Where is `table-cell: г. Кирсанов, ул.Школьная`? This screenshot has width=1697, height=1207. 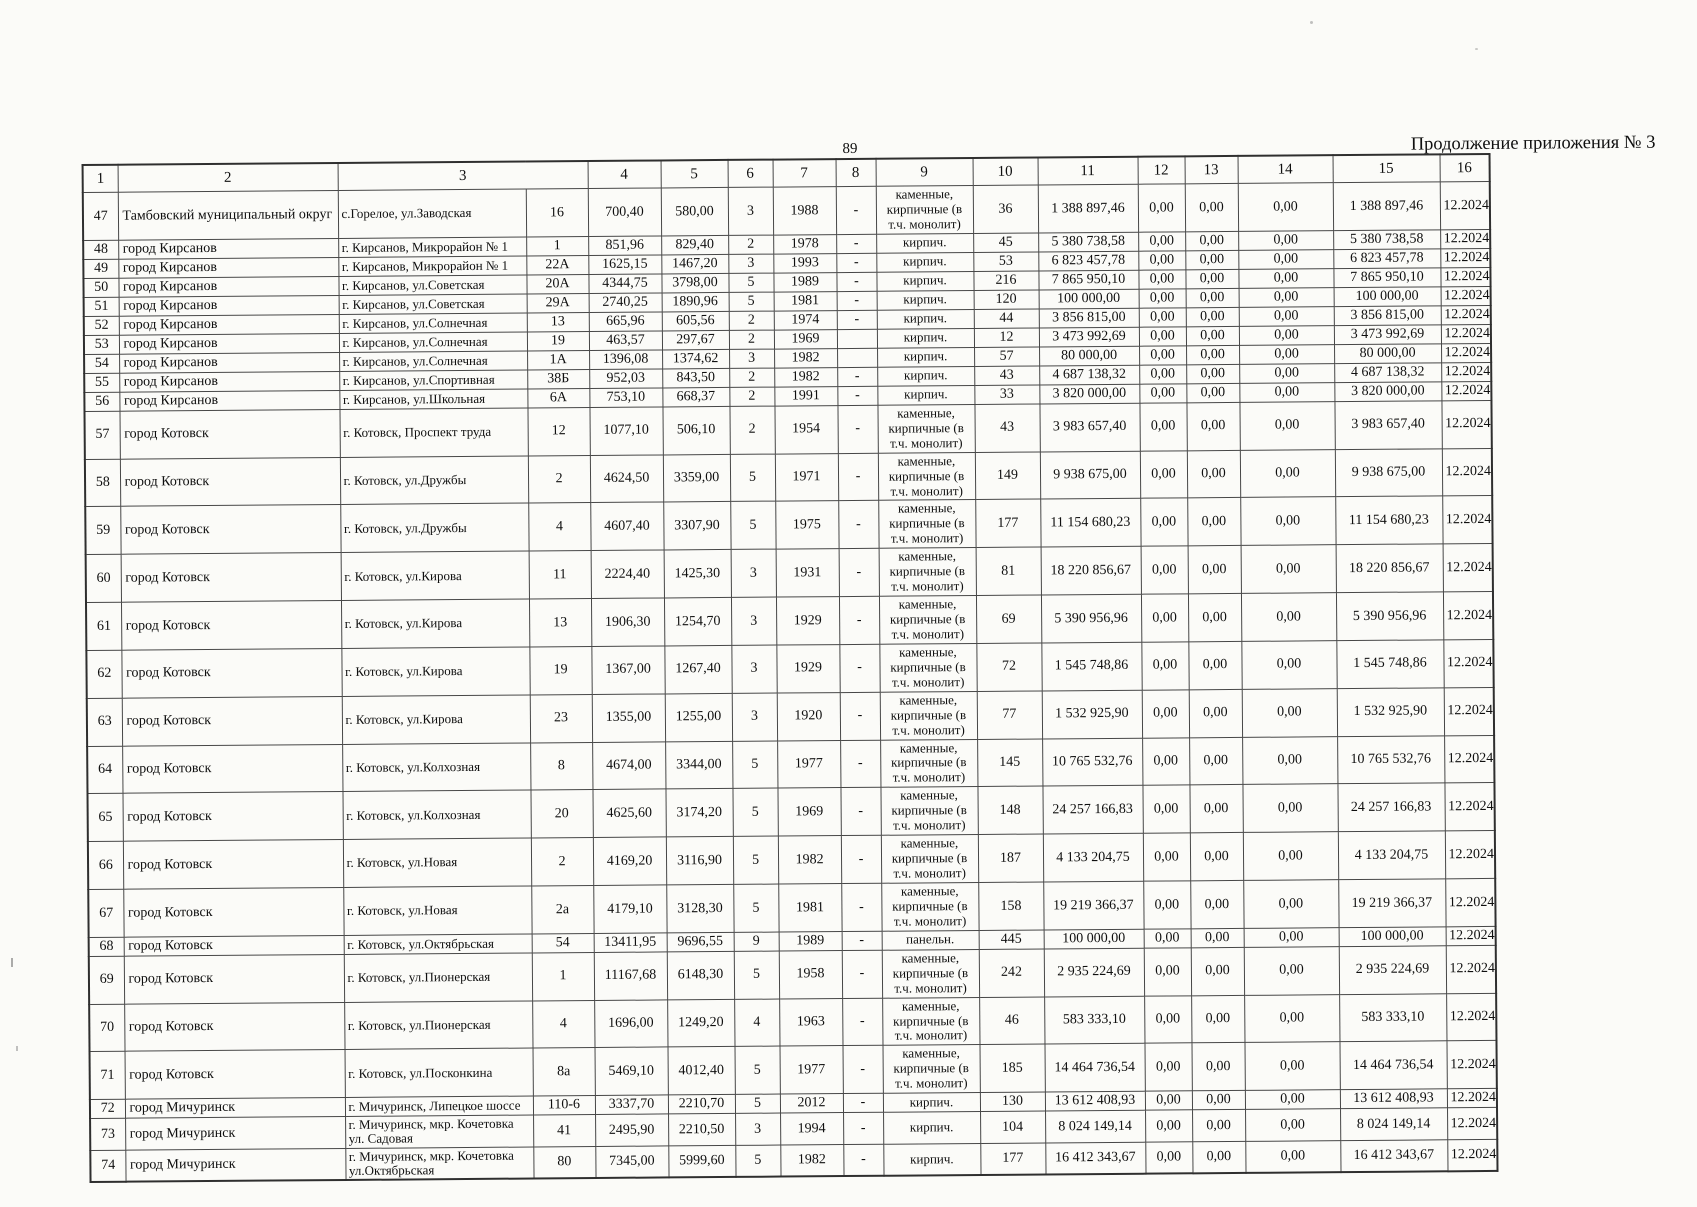
table-cell: г. Кирсанов, ул.Школьная is located at coordinates (433, 399).